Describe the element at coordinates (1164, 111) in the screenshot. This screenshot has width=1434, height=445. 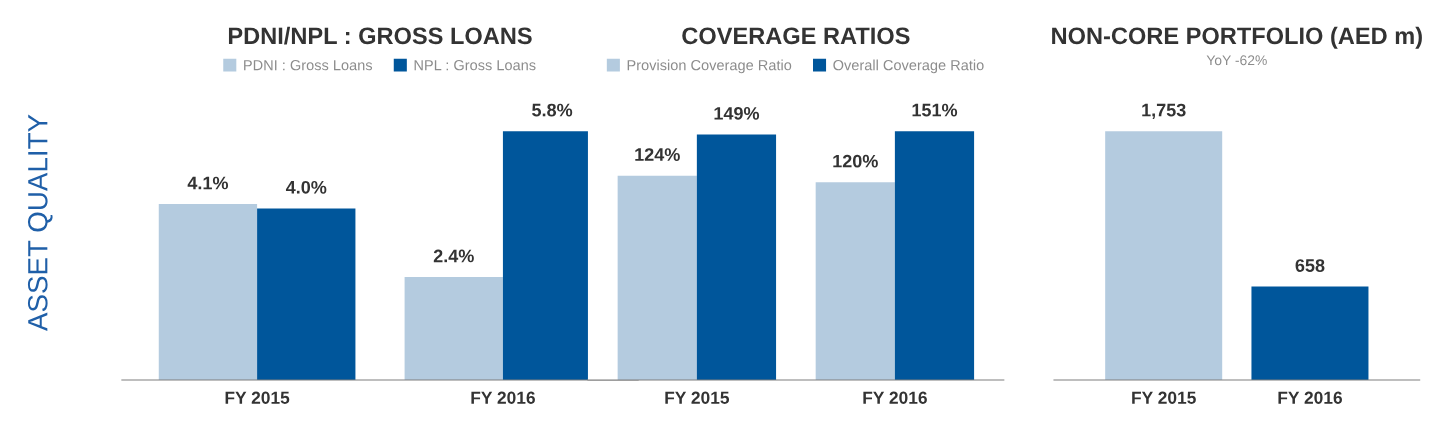
I see `data-label: 1,753` at that location.